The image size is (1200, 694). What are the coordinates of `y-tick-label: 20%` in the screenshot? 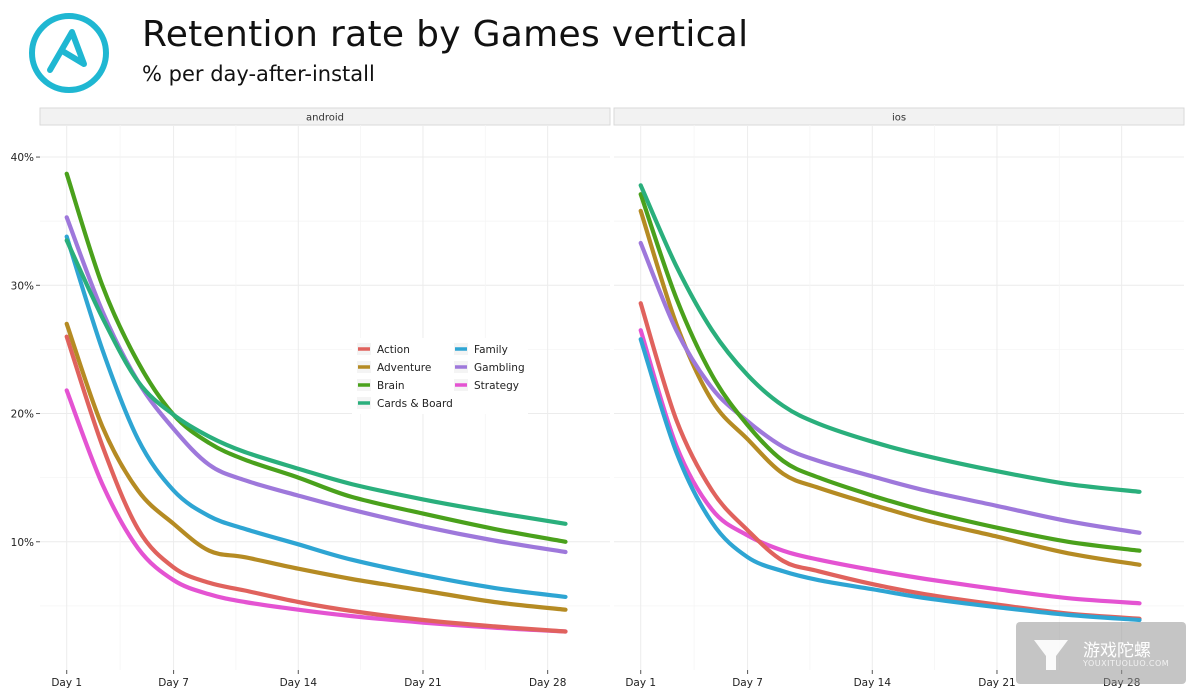 It's located at (22, 415).